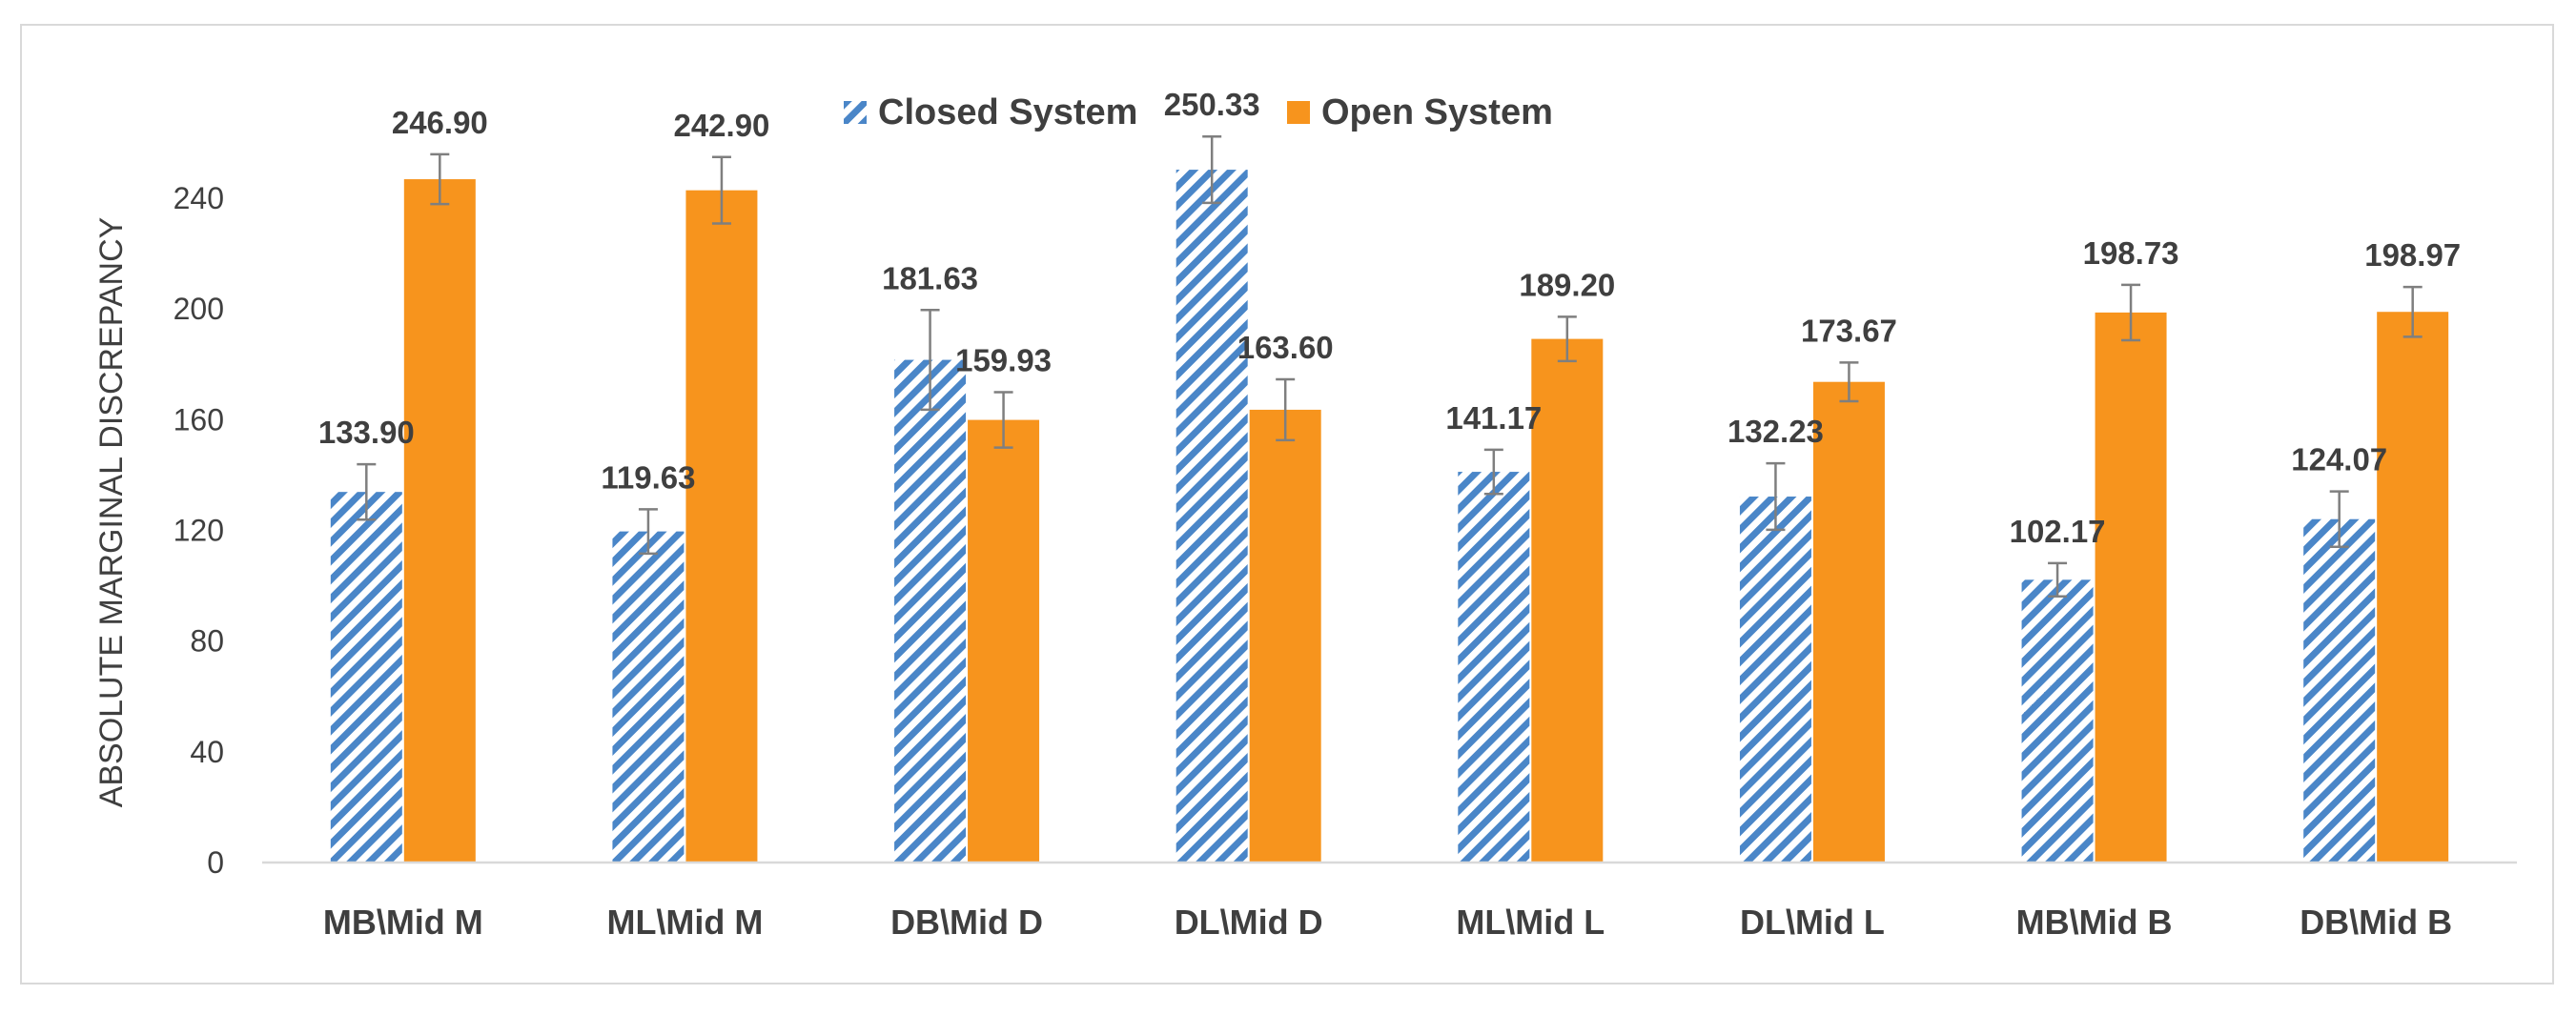 The width and height of the screenshot is (2576, 1015). What do you see at coordinates (1567, 284) in the screenshot?
I see `open-system-value-label: 189.20` at bounding box center [1567, 284].